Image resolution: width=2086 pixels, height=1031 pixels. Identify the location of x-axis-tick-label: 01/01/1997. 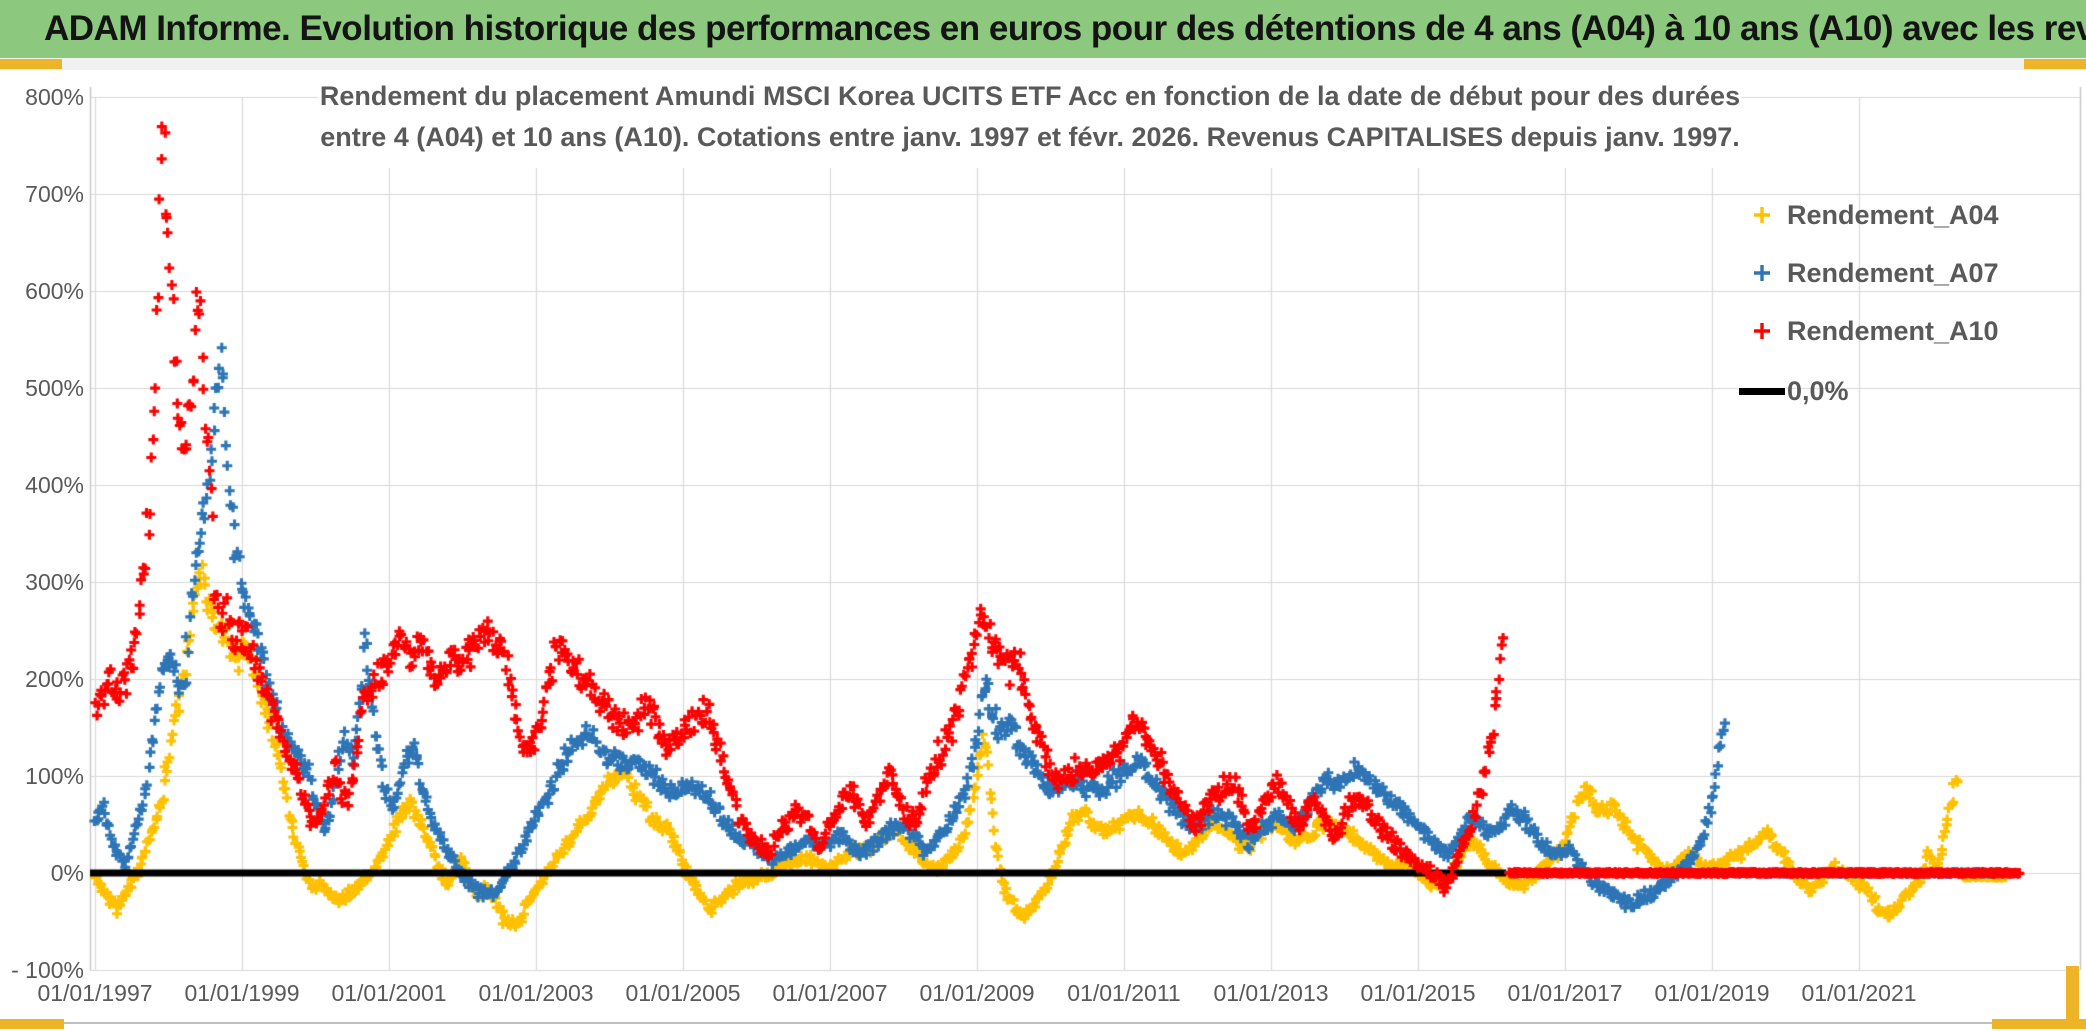
(95, 993).